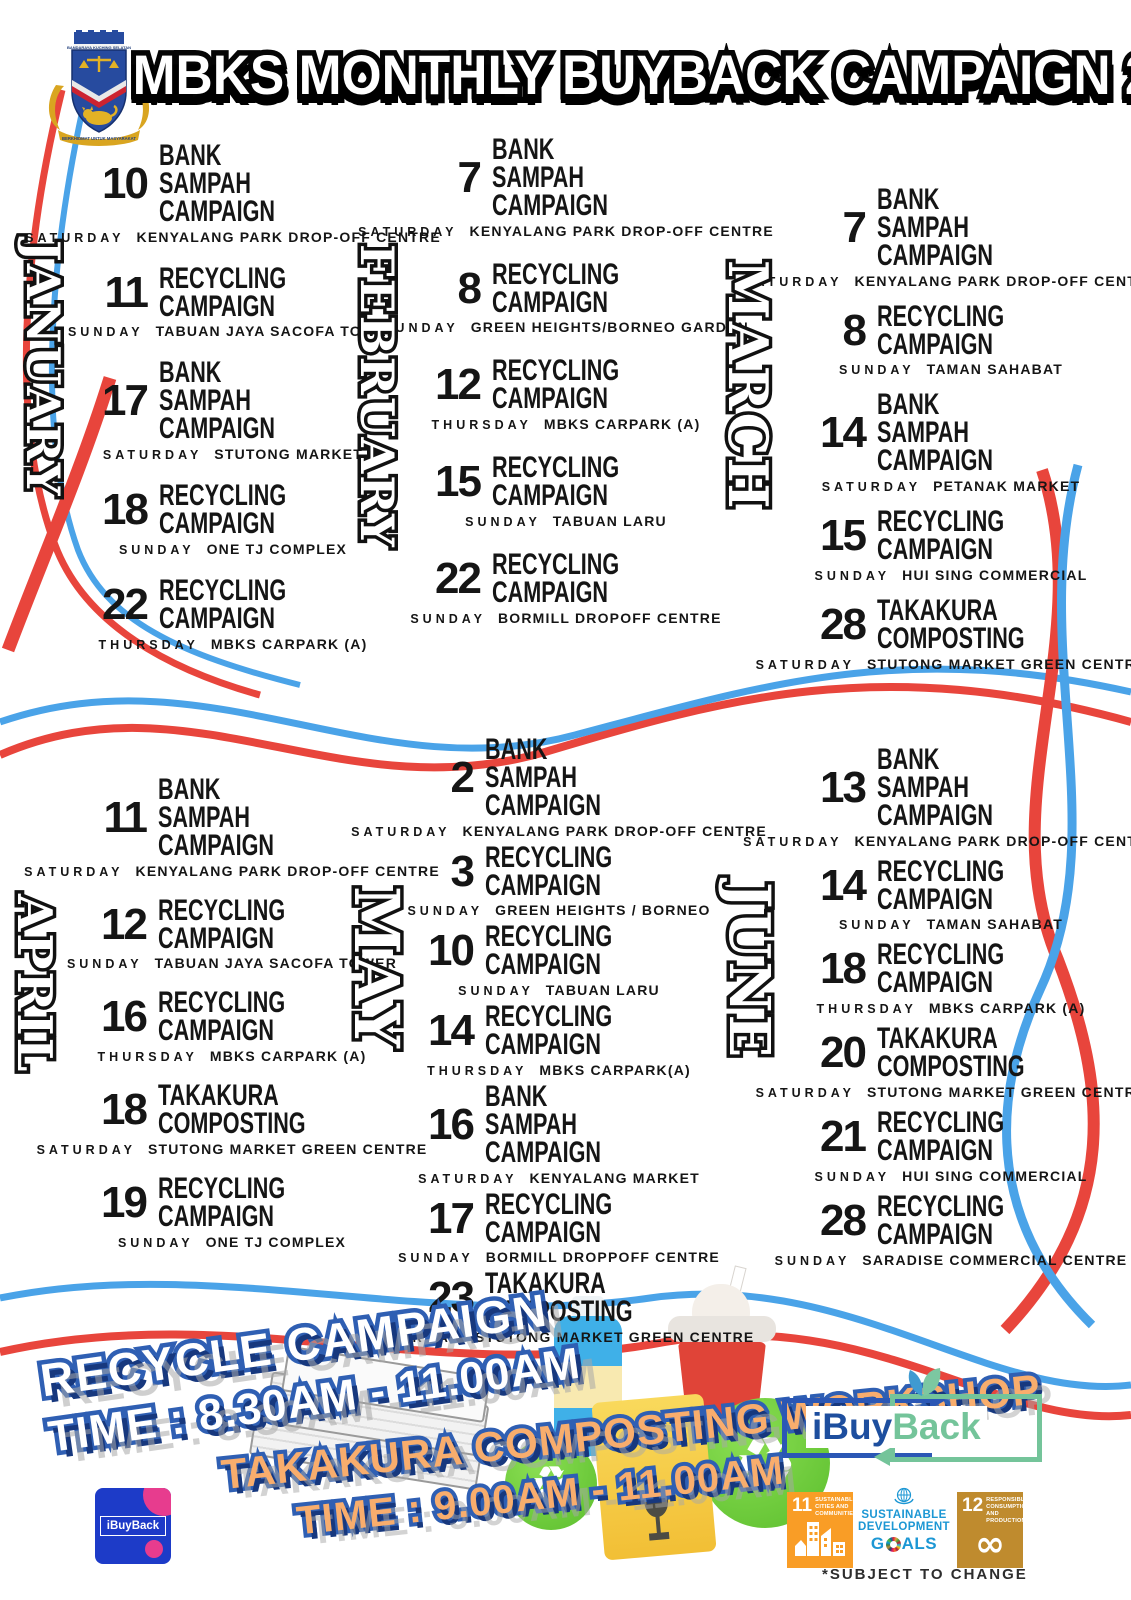  I want to click on arrow-left-icon, so click(882, 1457).